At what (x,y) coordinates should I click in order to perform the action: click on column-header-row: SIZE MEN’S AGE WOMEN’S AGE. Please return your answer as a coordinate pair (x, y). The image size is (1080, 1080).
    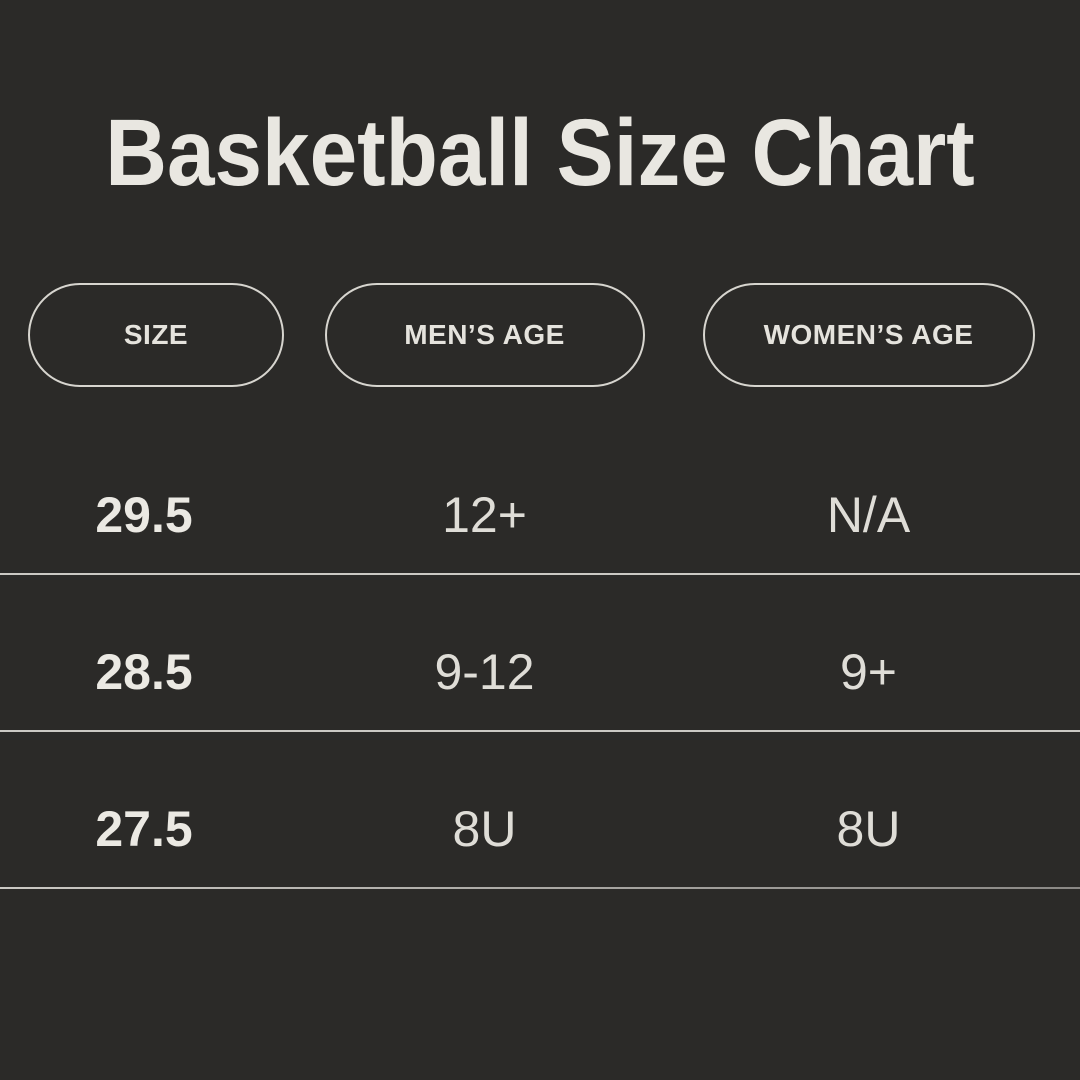
    Looking at the image, I should click on (540, 335).